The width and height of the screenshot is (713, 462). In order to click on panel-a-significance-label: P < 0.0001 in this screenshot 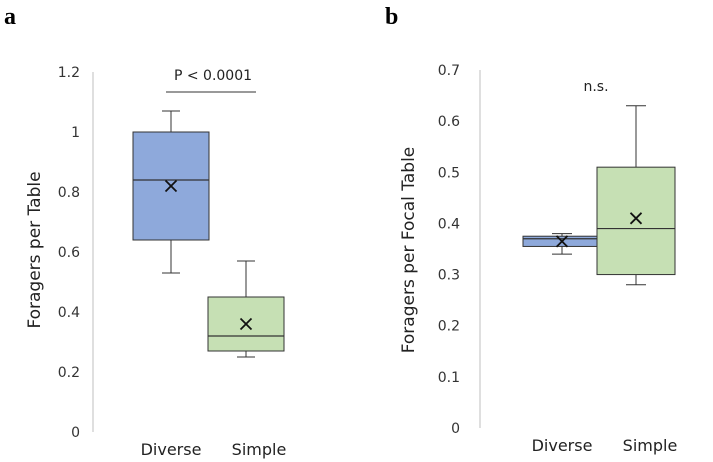, I will do `click(213, 76)`.